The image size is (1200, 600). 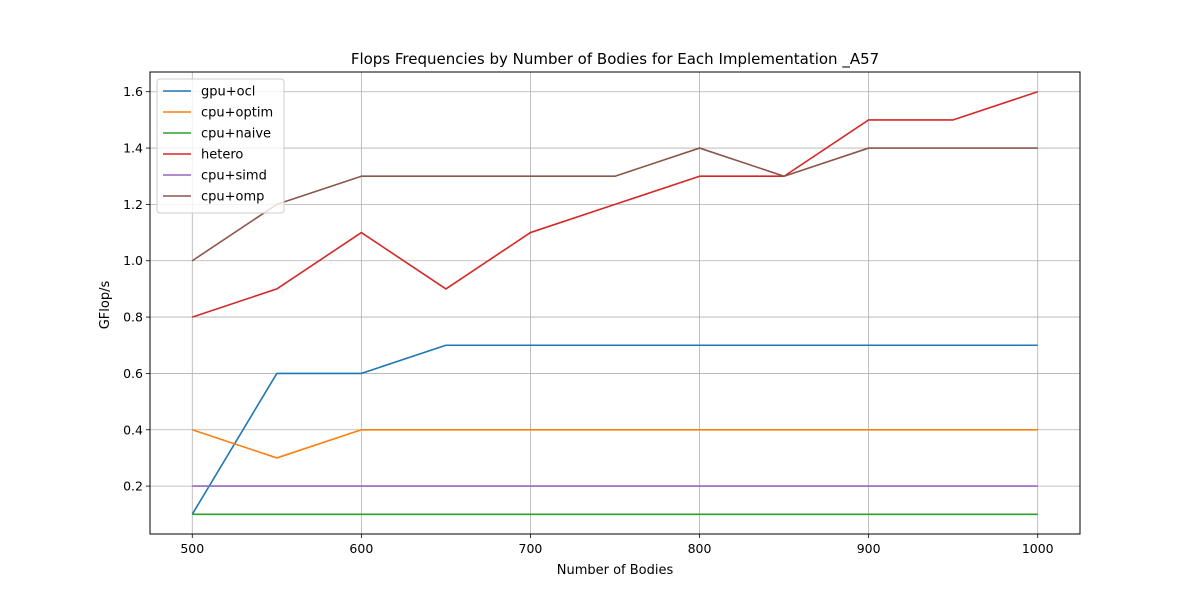 What do you see at coordinates (615, 443) in the screenshot?
I see `series-line-cpu-optim` at bounding box center [615, 443].